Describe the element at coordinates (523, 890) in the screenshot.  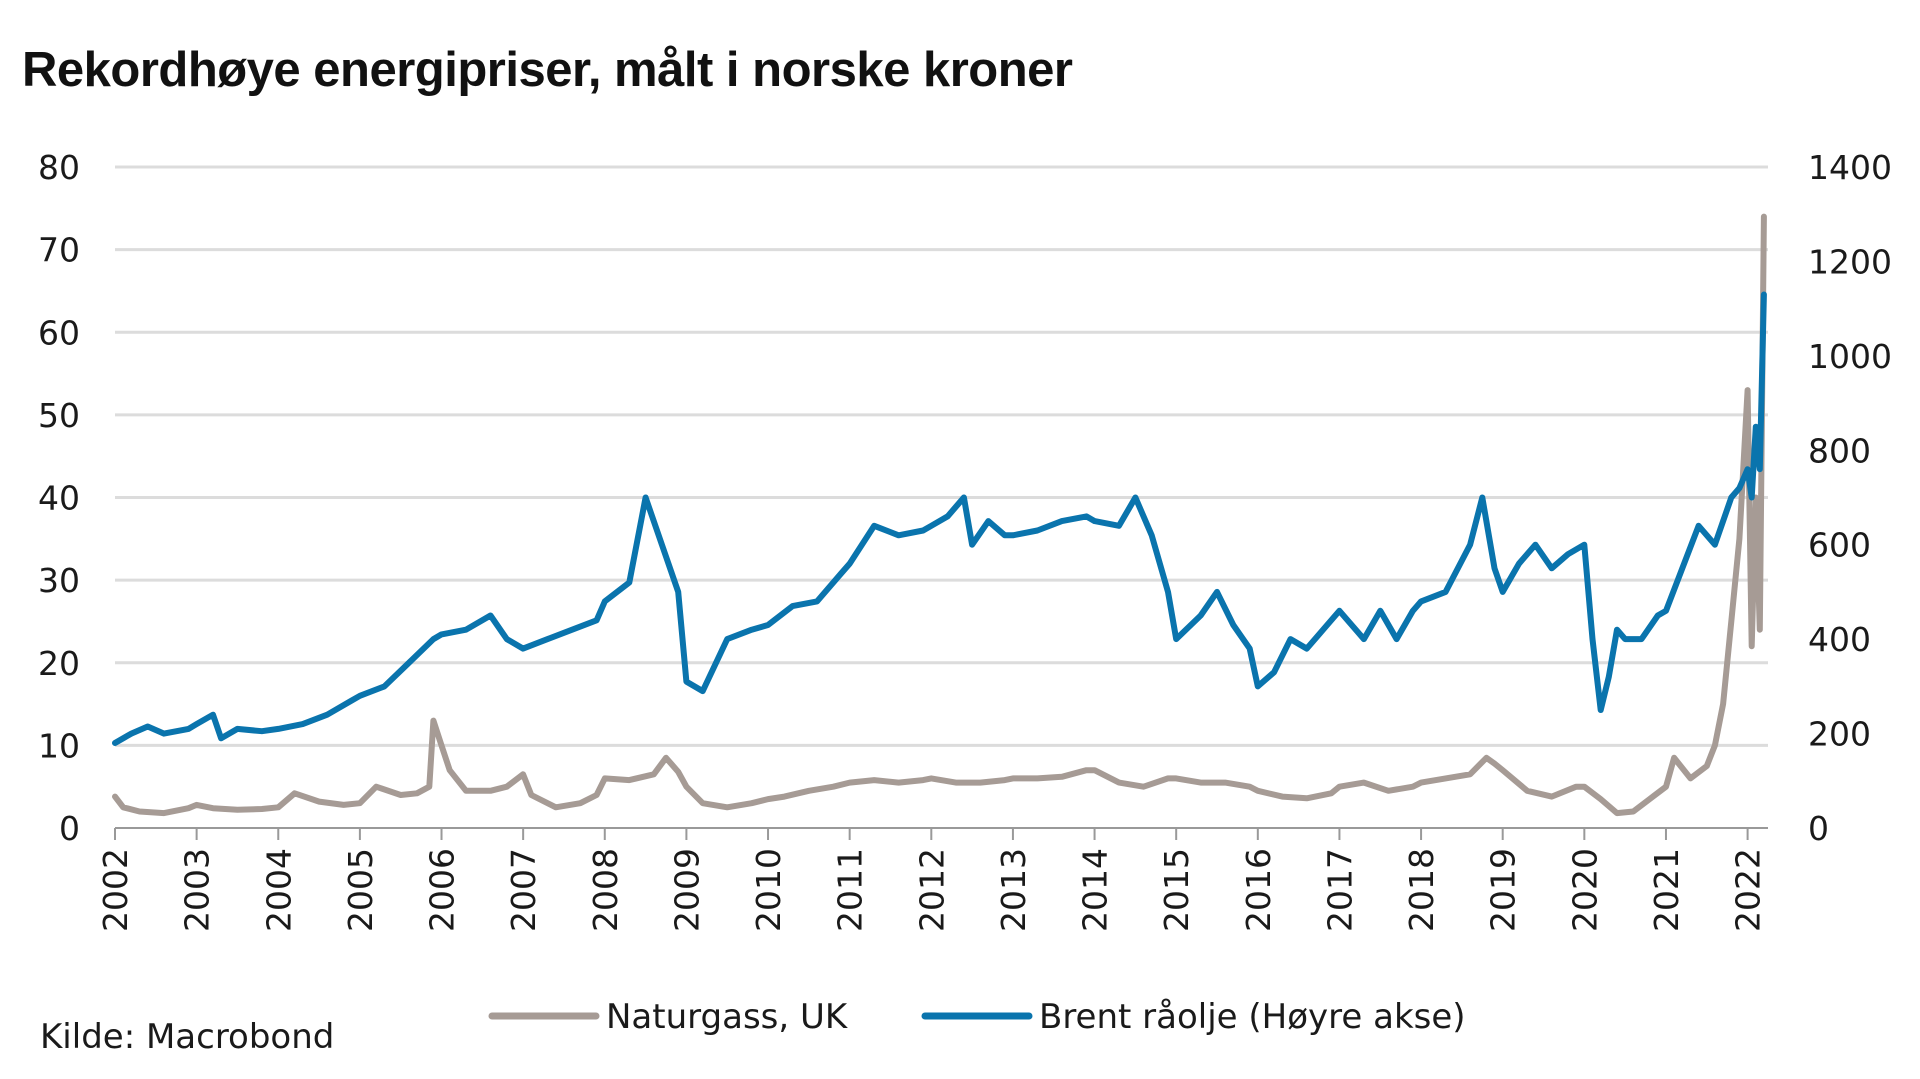
I see `x-tick-label: 2007` at that location.